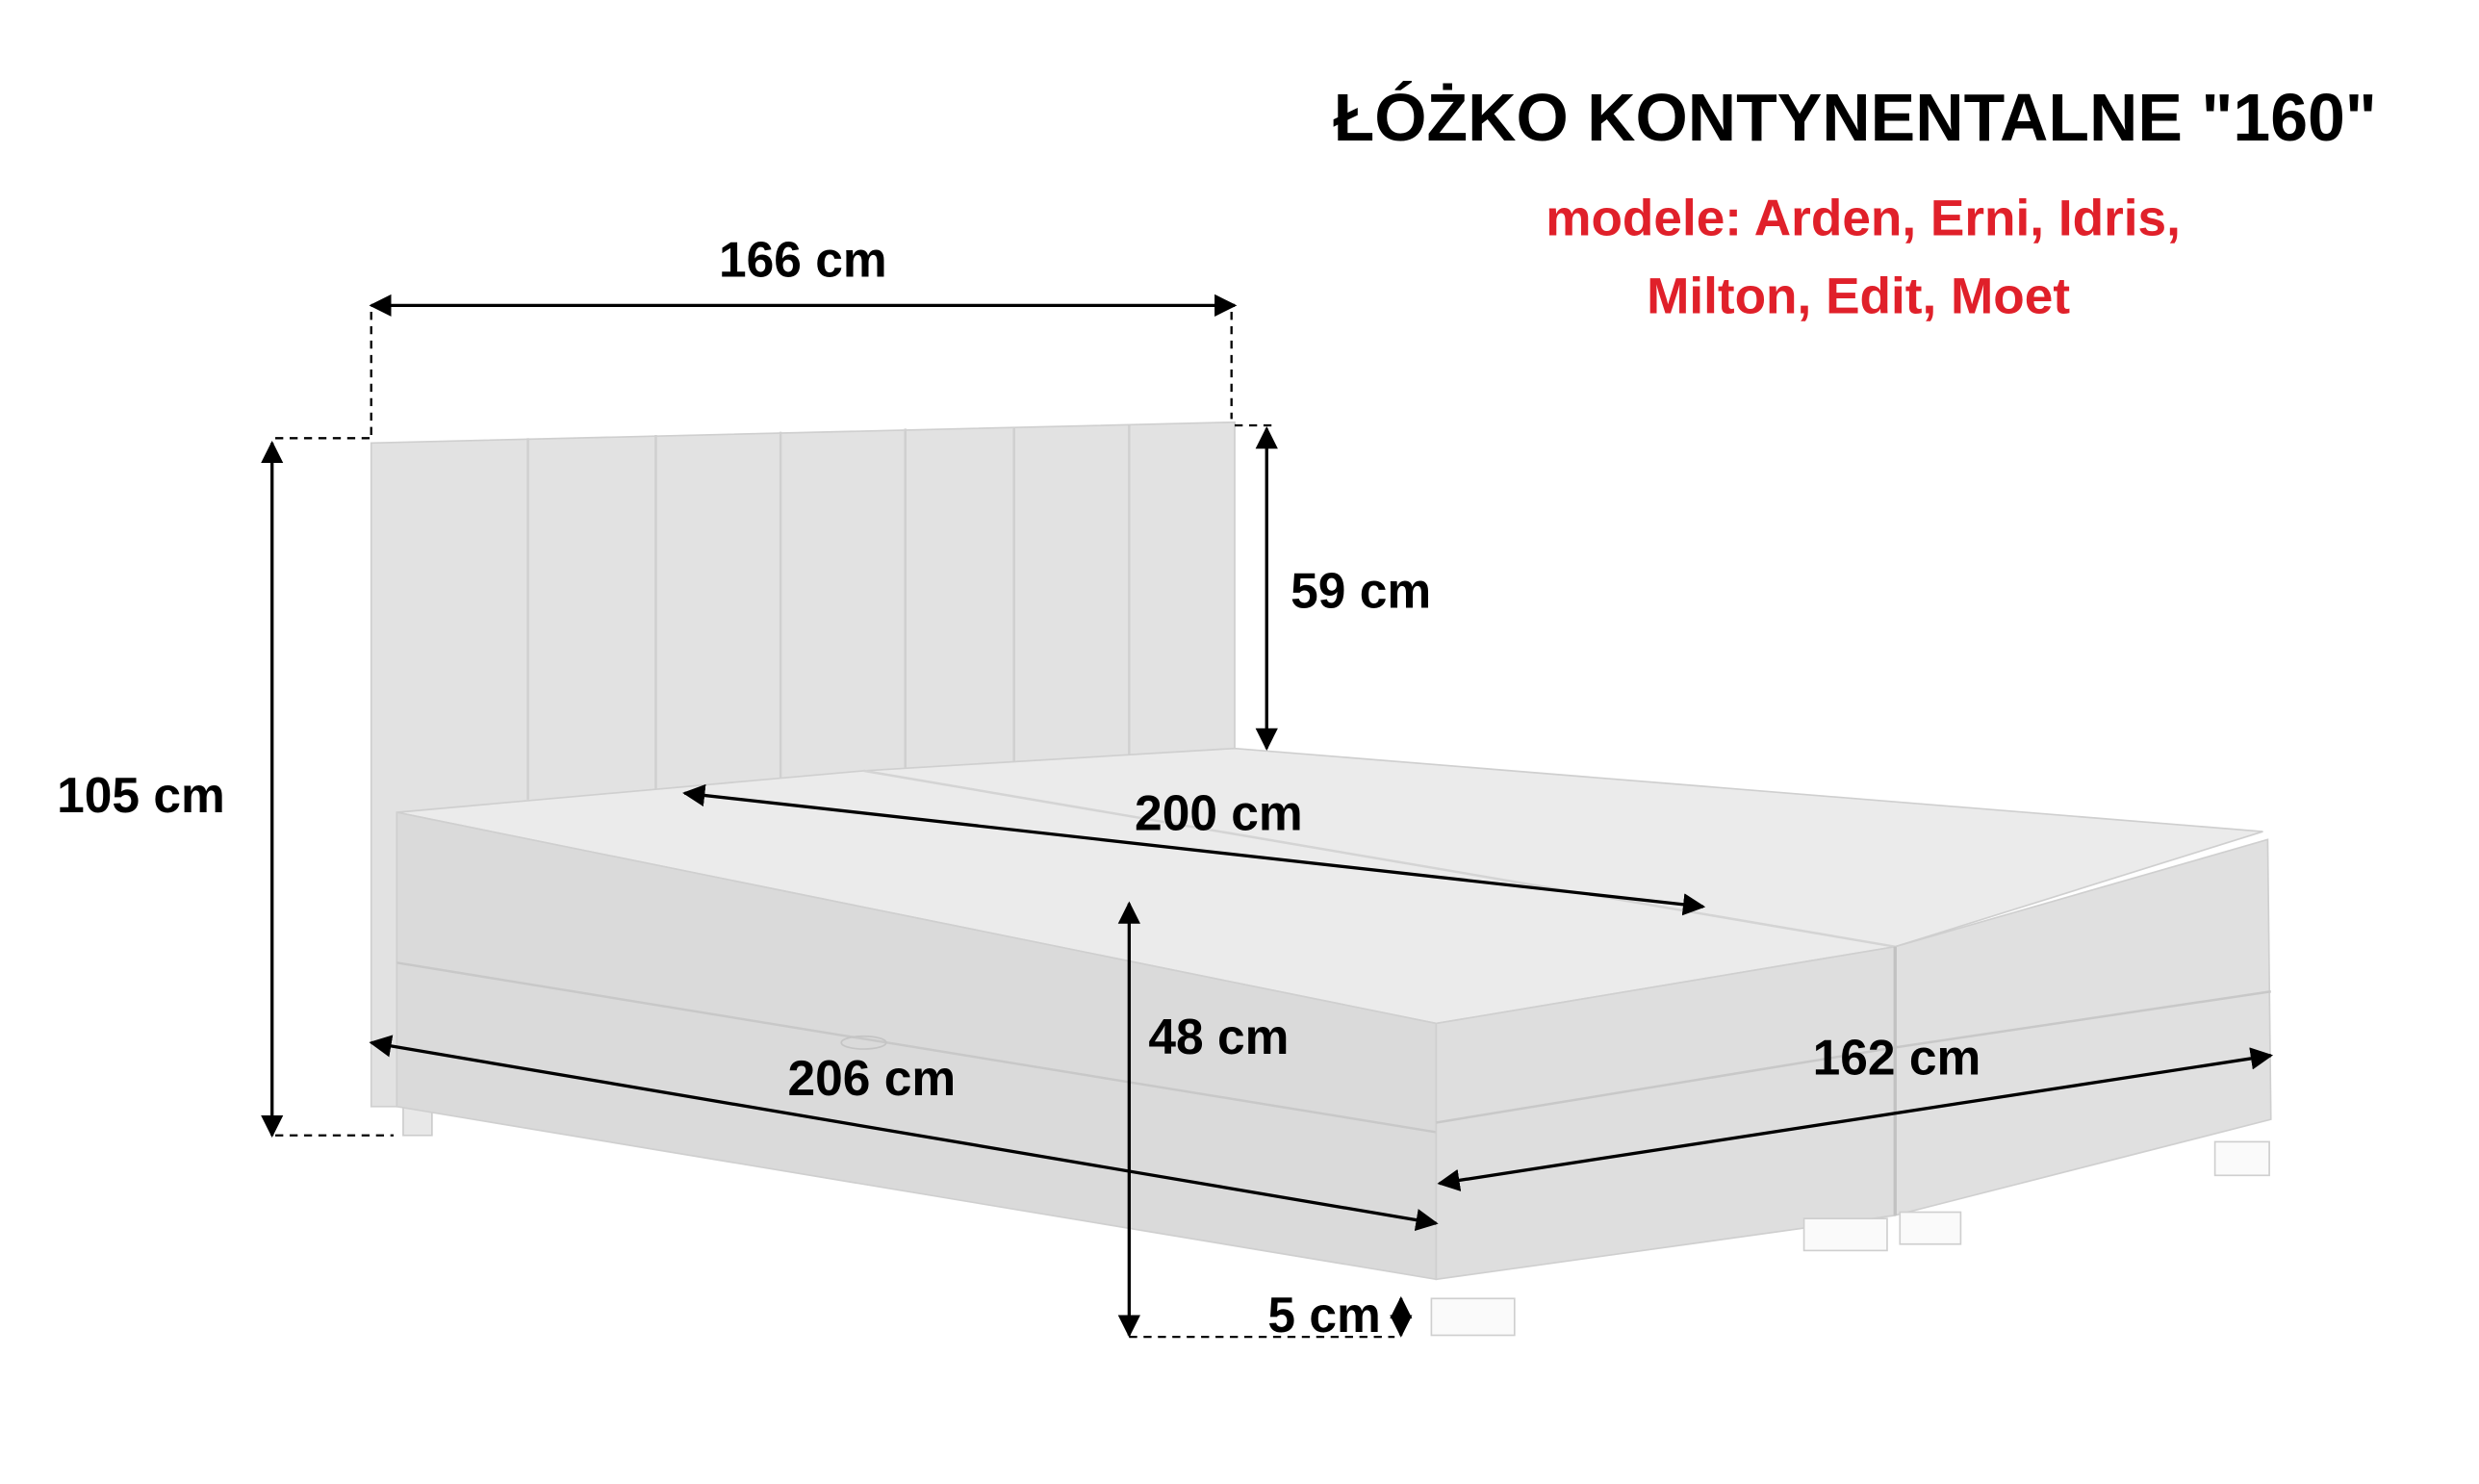  I want to click on label-bed-height: 48 cm, so click(1218, 1037).